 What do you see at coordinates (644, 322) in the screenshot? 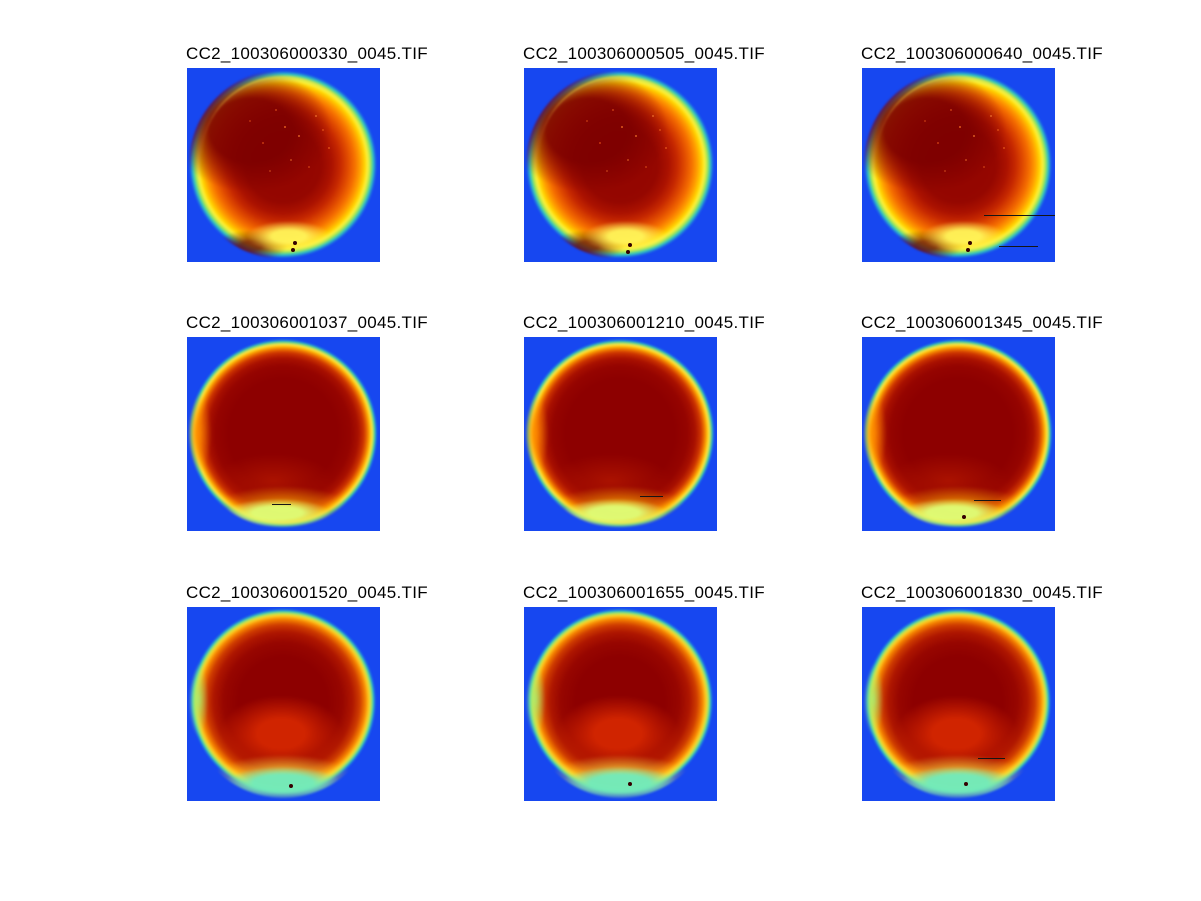
I see `subplot-title: CC2_100306001210_0045.TIF` at bounding box center [644, 322].